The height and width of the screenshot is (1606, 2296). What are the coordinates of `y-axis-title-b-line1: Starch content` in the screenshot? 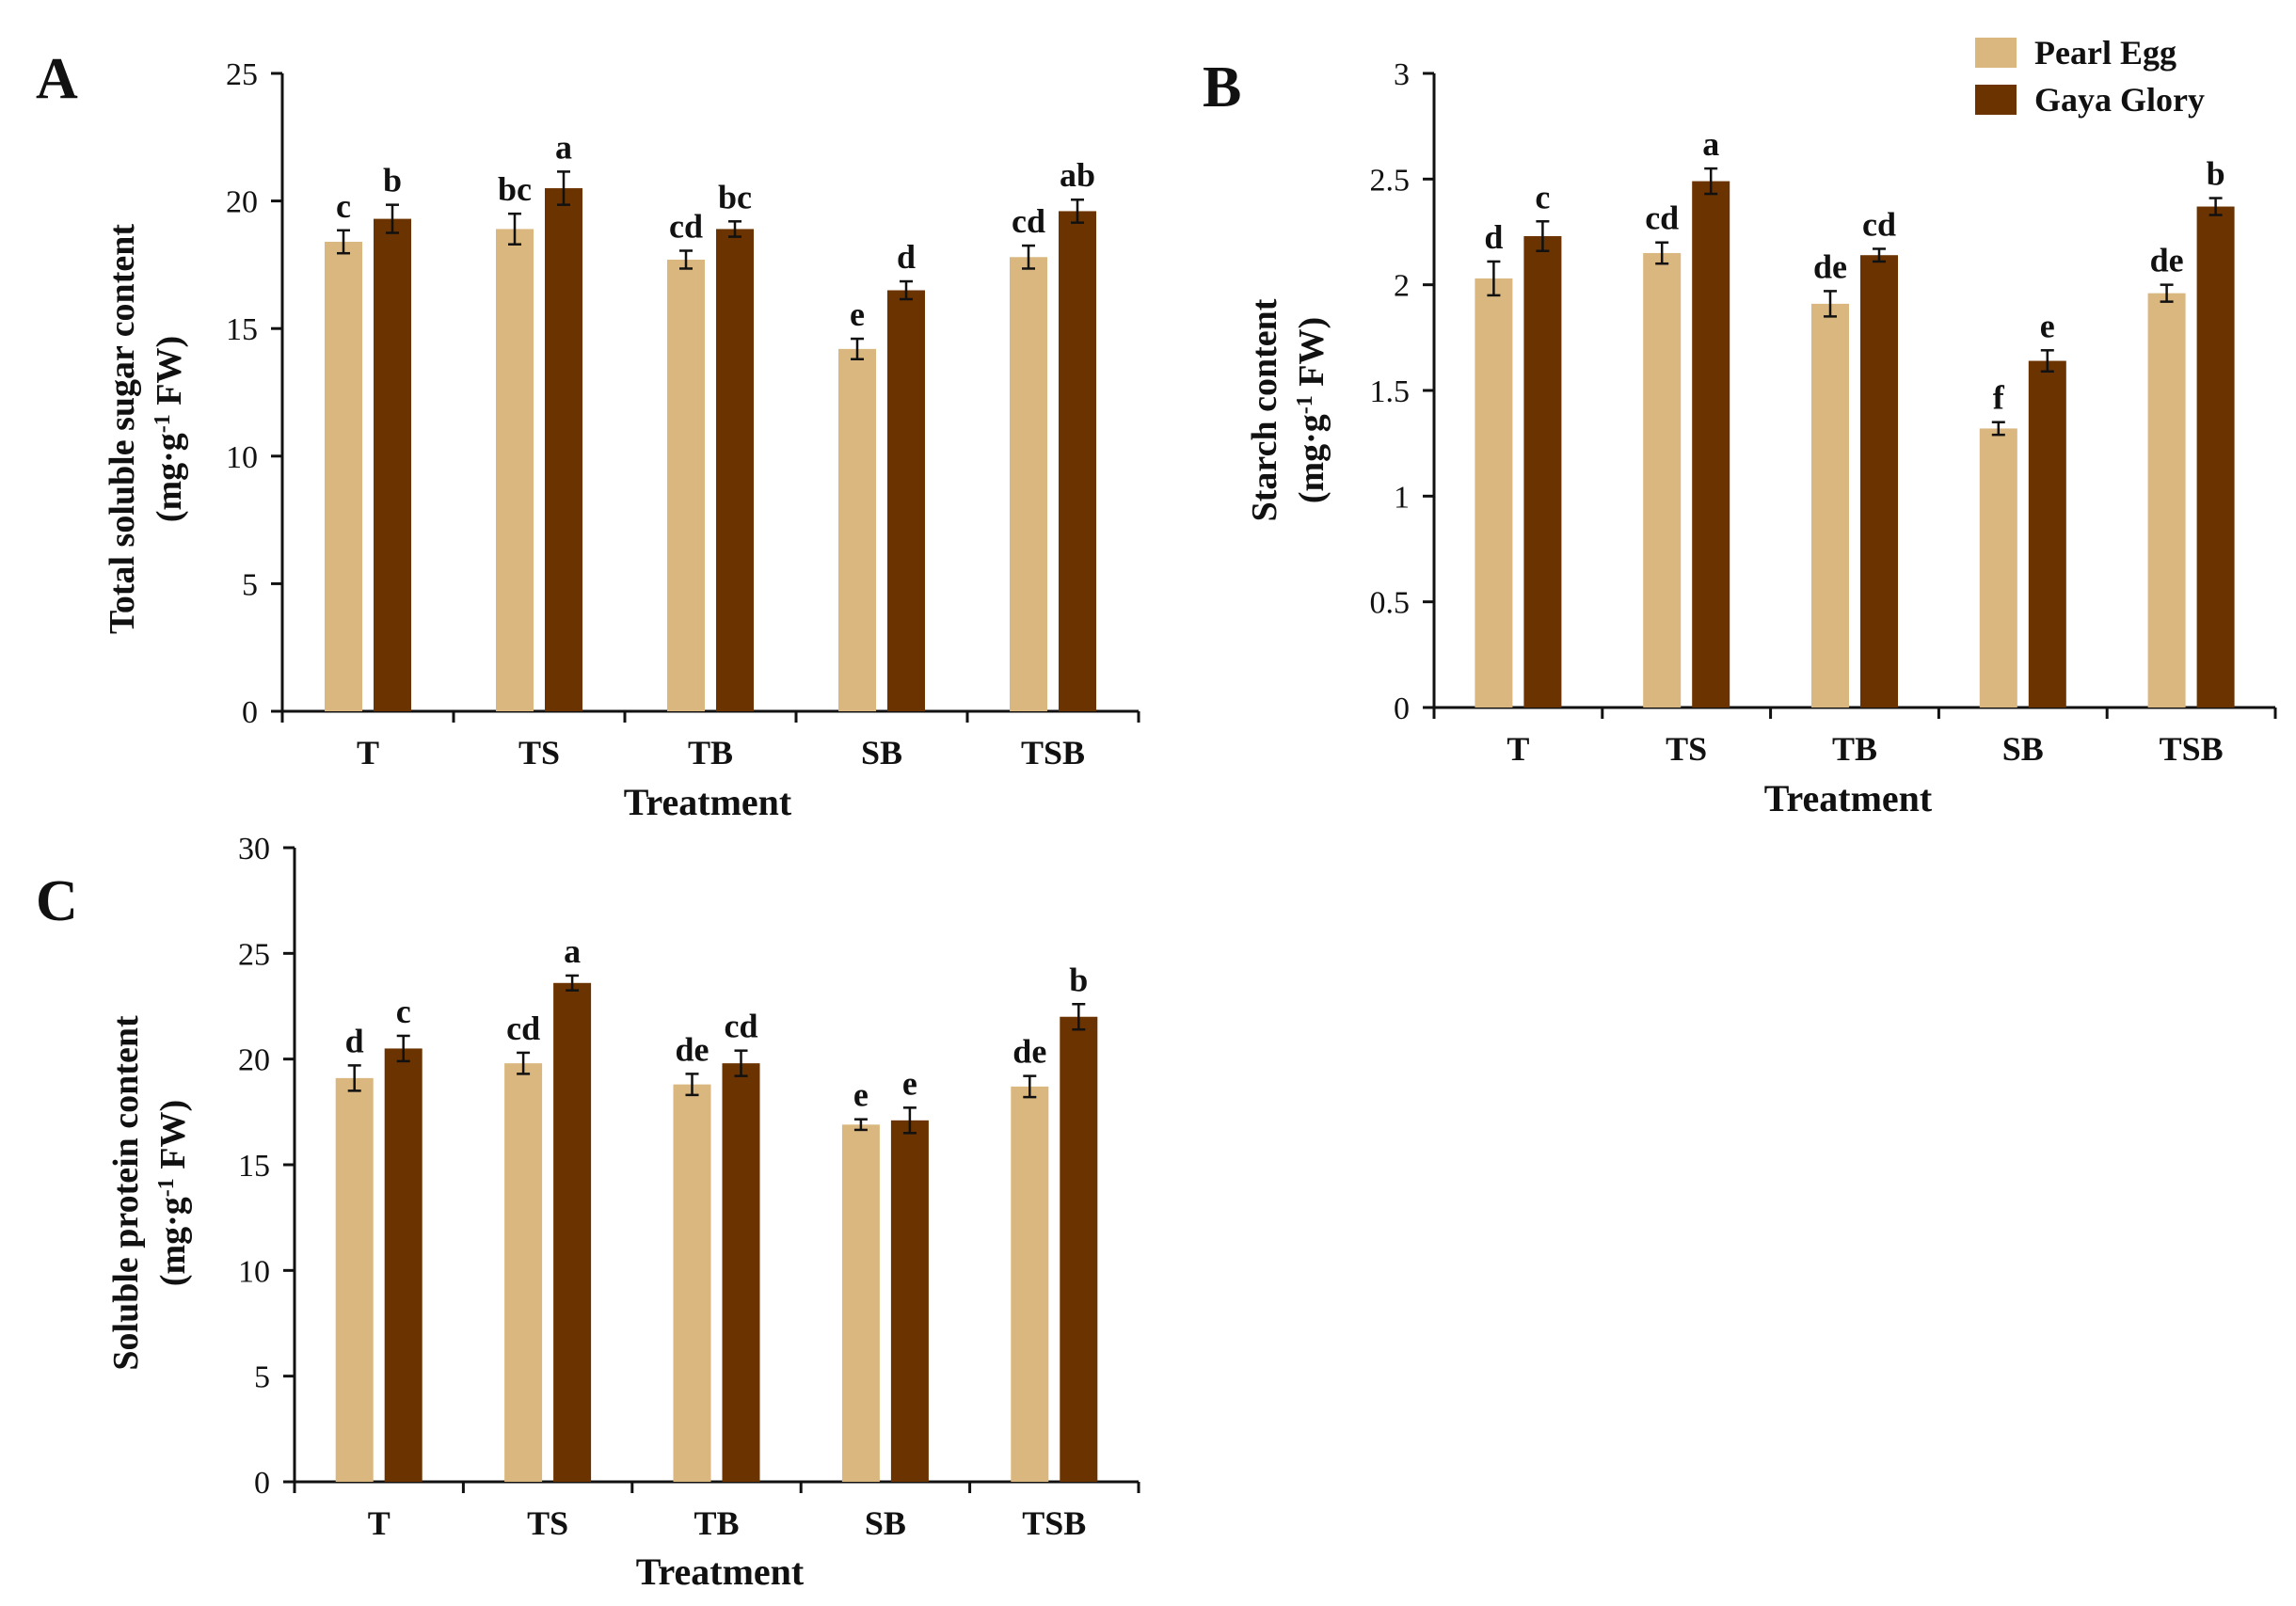 It's located at (1264, 409).